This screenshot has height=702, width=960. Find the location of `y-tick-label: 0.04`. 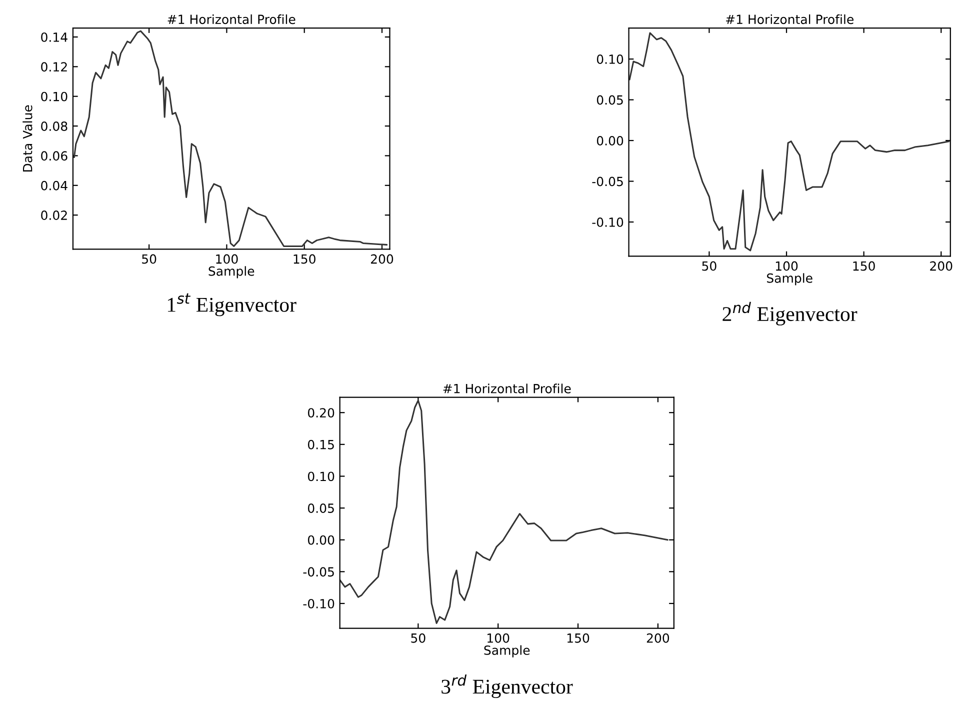

y-tick-label: 0.04 is located at coordinates (54, 185).